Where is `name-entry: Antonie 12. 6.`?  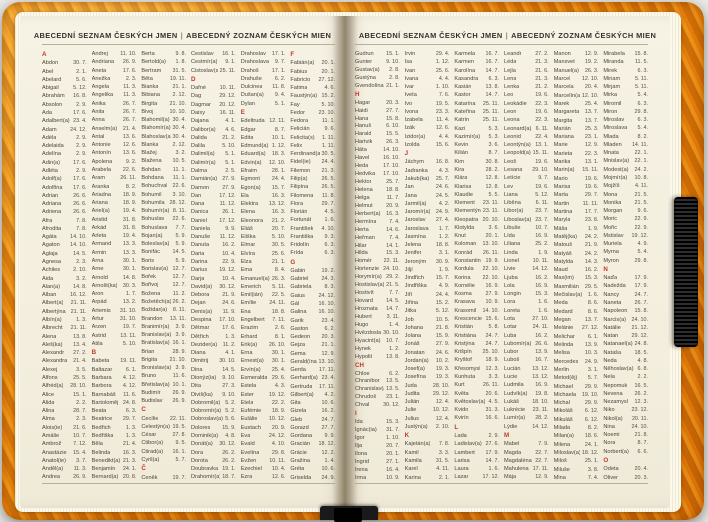 name-entry: Antonie 12. 6. is located at coordinates (114, 145).